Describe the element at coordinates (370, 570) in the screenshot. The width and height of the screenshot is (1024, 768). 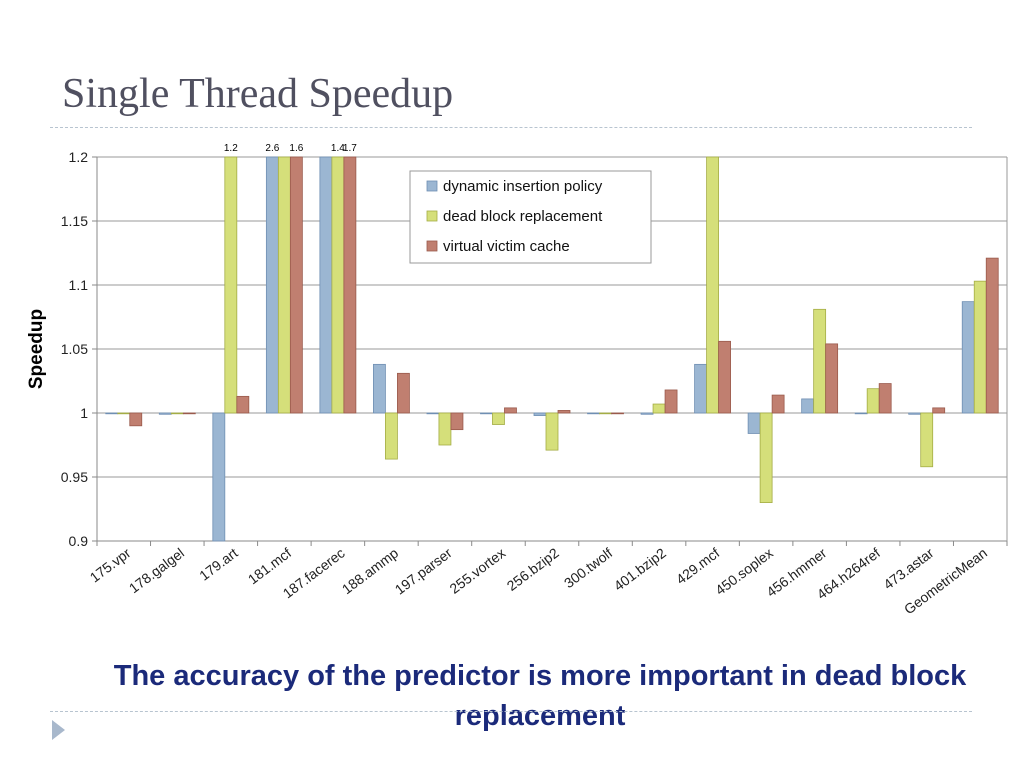
I see `x-tick-label: 188.ammp` at that location.